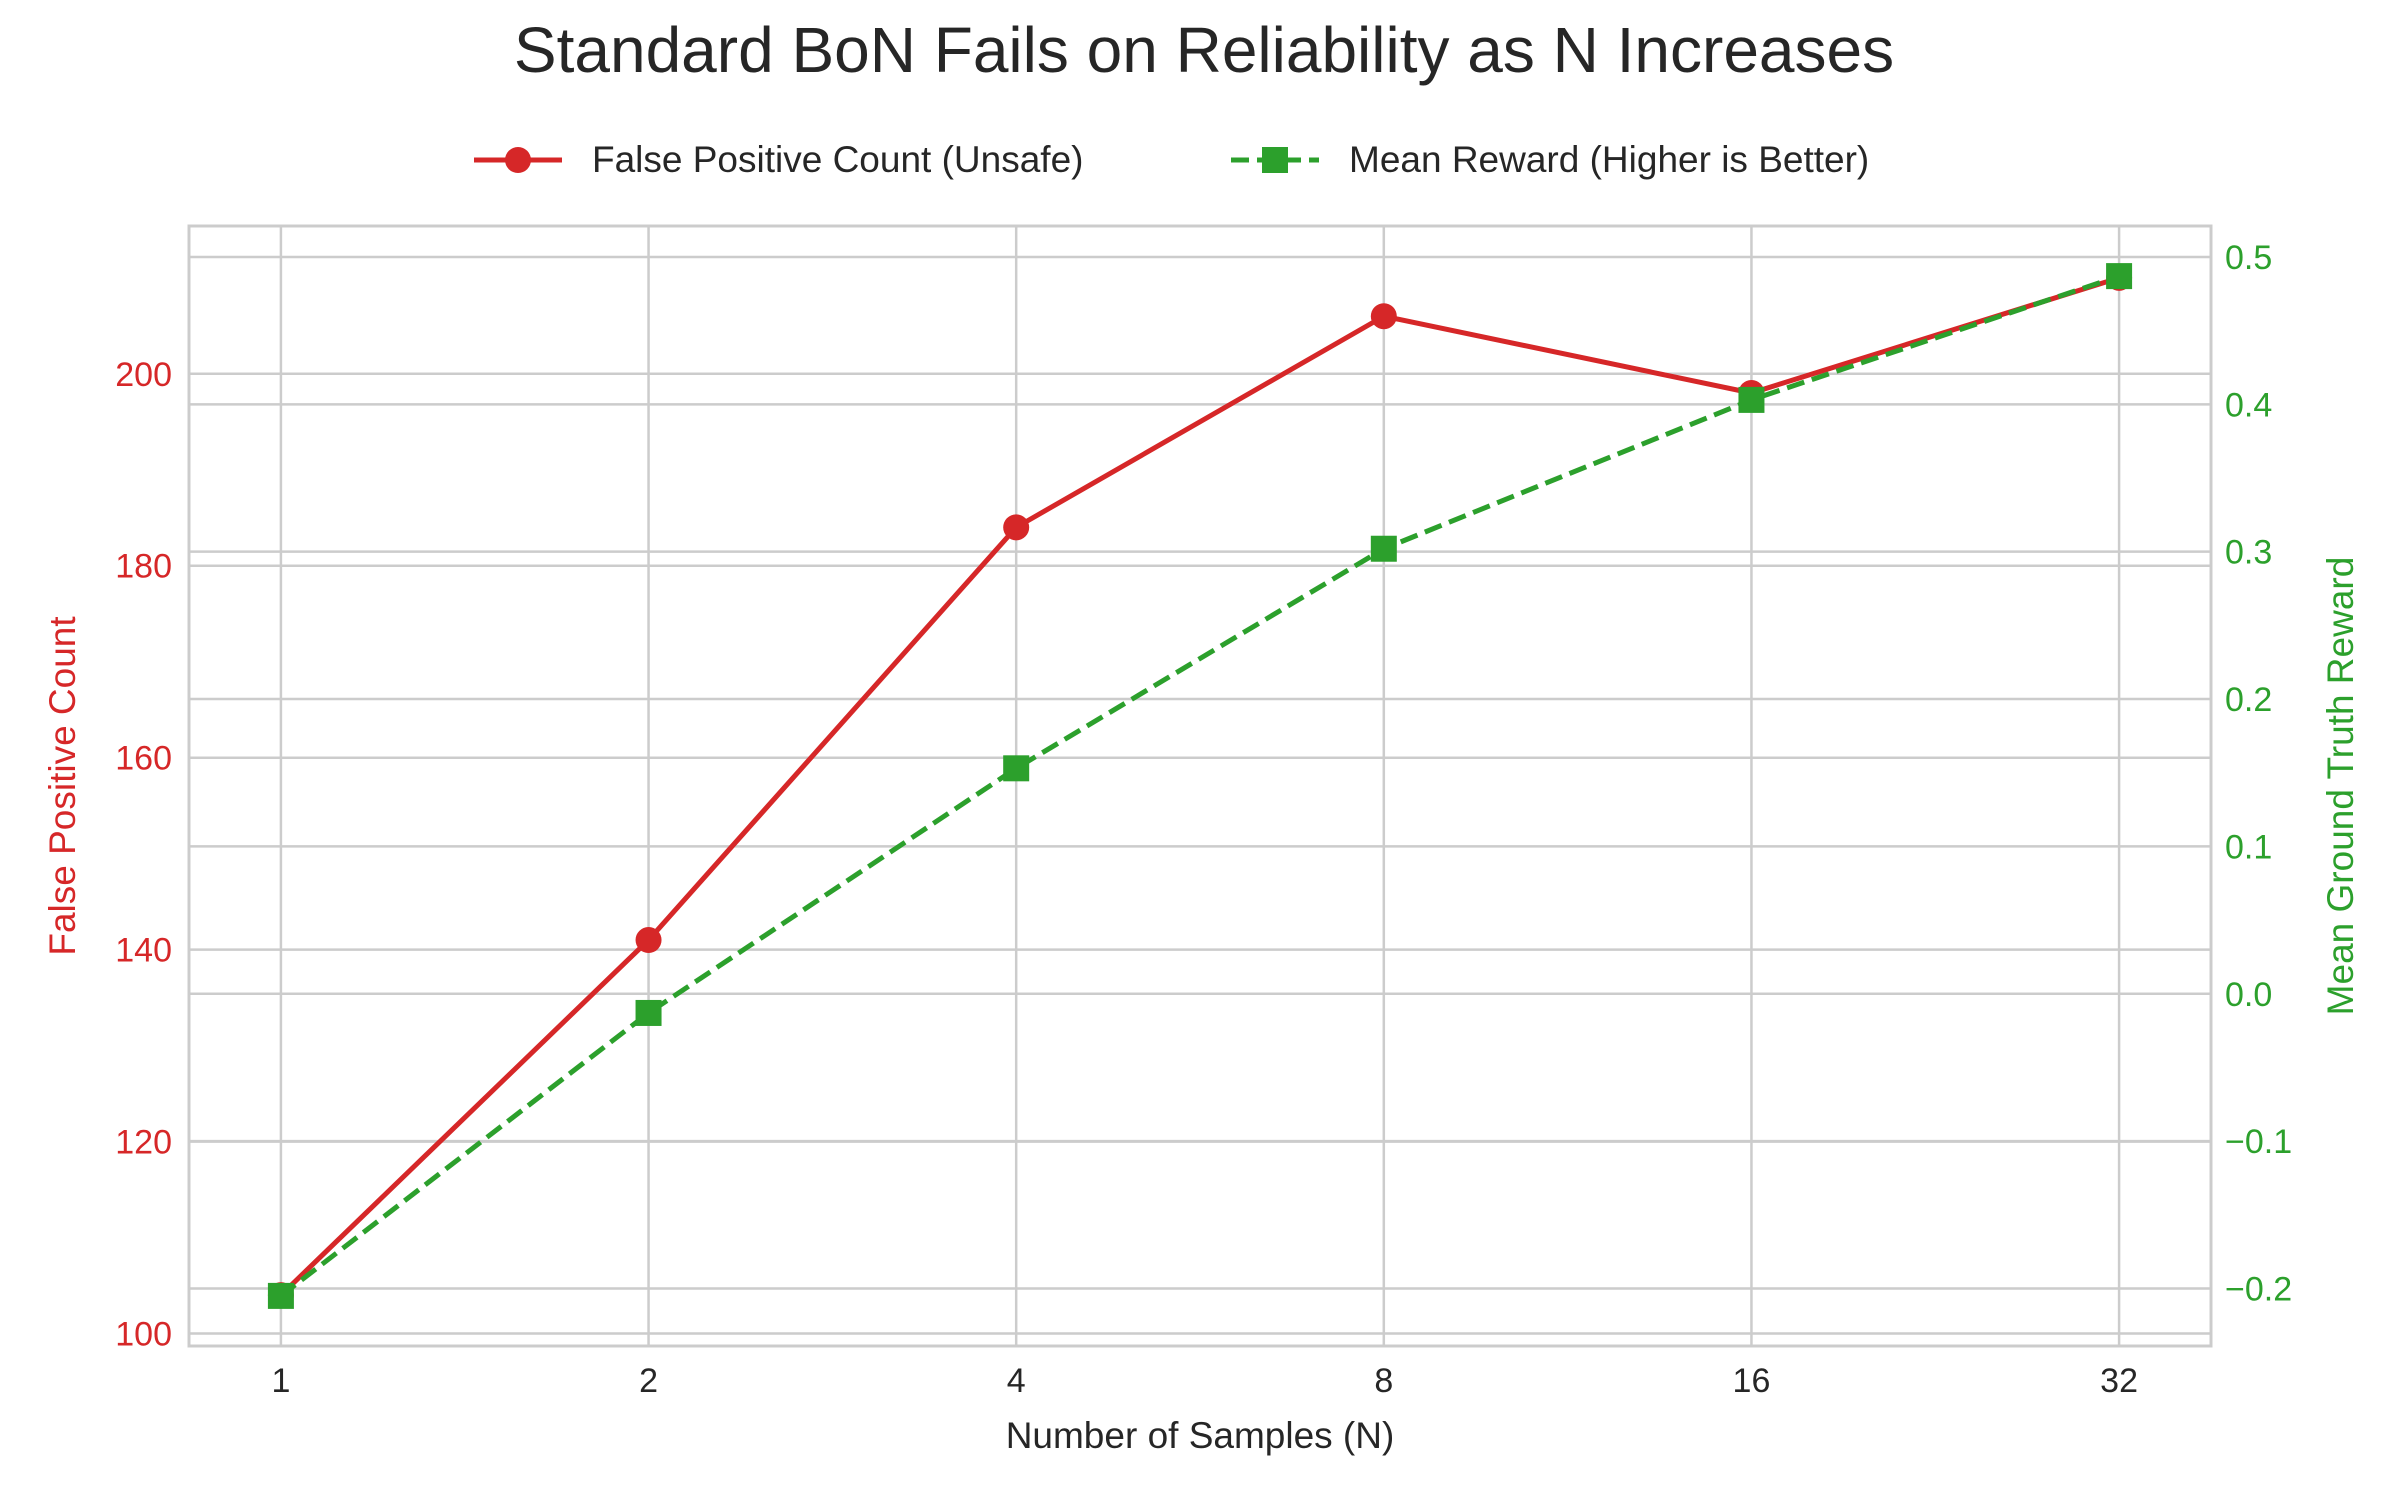  Describe the element at coordinates (143, 759) in the screenshot. I see `y-tick-label-left: 160` at that location.